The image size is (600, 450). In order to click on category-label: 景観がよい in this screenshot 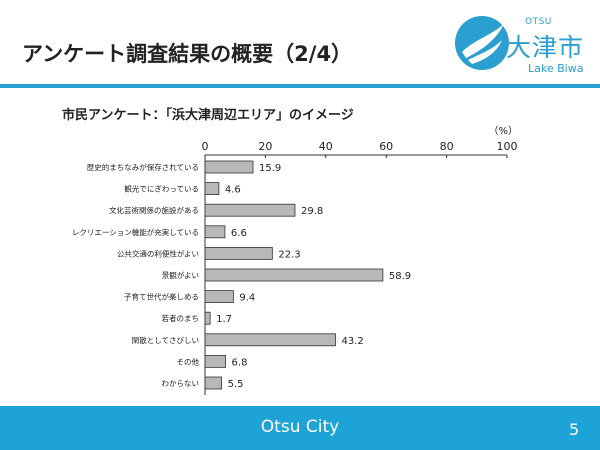, I will do `click(180, 275)`.